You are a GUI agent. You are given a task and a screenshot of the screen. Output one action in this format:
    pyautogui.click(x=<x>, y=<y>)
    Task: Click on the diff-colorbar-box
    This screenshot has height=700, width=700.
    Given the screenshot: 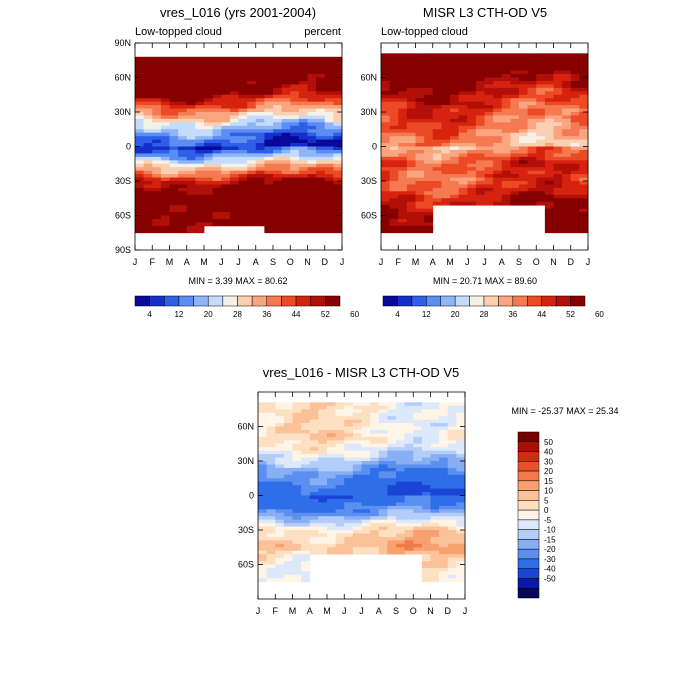 What is the action you would take?
    pyautogui.click(x=528, y=534)
    